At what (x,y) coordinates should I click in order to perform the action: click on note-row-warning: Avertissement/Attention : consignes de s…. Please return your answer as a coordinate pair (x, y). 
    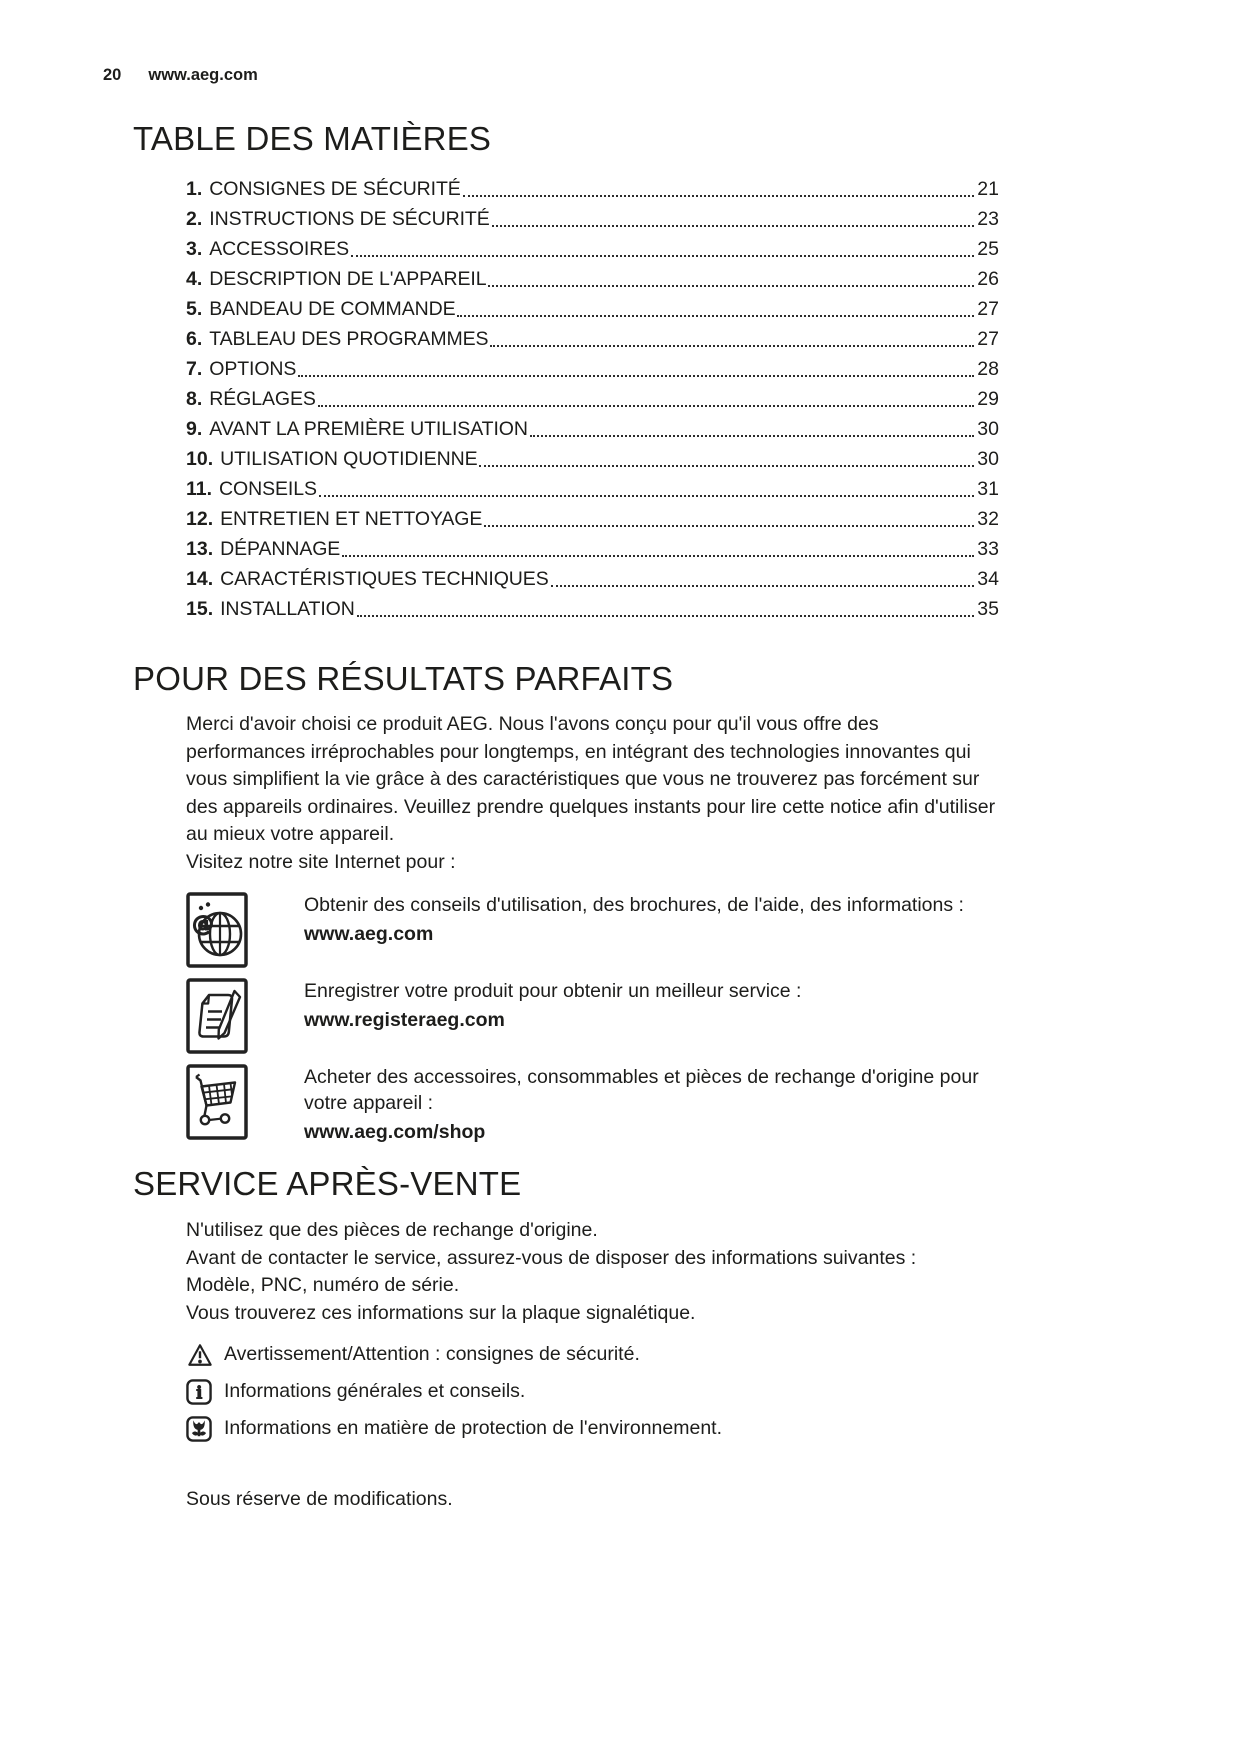
    Looking at the image, I should click on (592, 1354).